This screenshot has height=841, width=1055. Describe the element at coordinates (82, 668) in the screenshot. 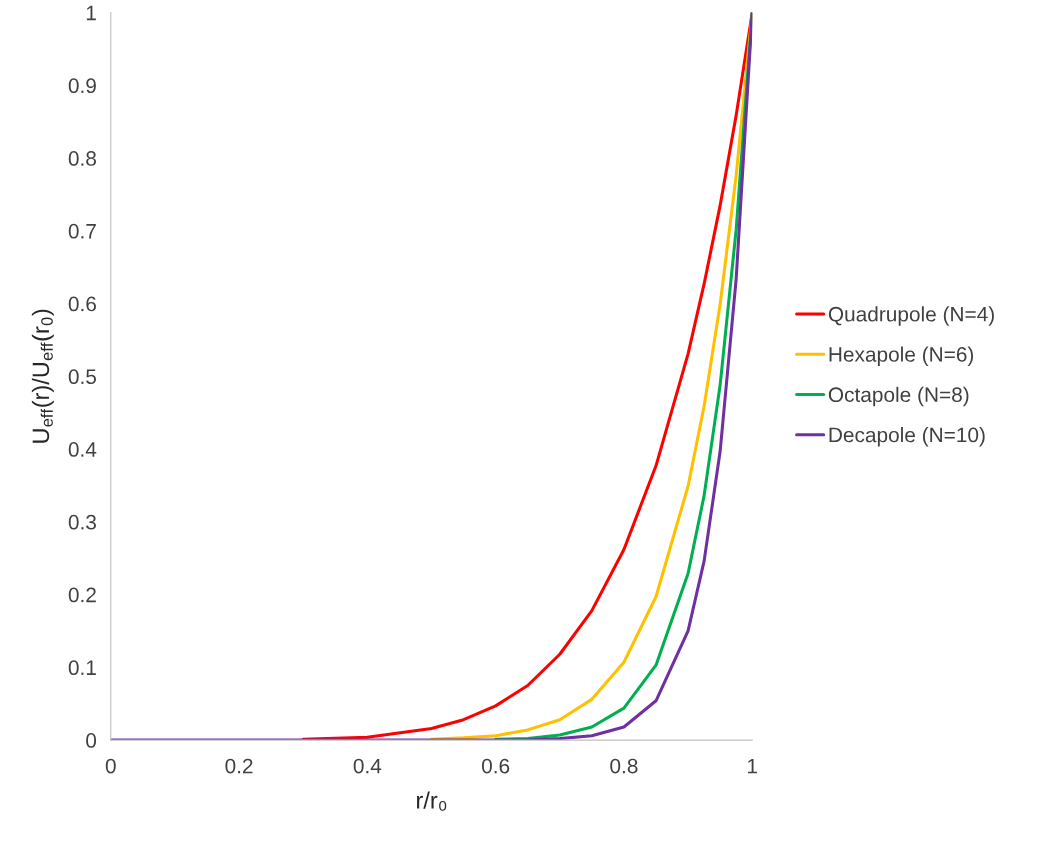

I see `y-tick-label: 0.1` at that location.